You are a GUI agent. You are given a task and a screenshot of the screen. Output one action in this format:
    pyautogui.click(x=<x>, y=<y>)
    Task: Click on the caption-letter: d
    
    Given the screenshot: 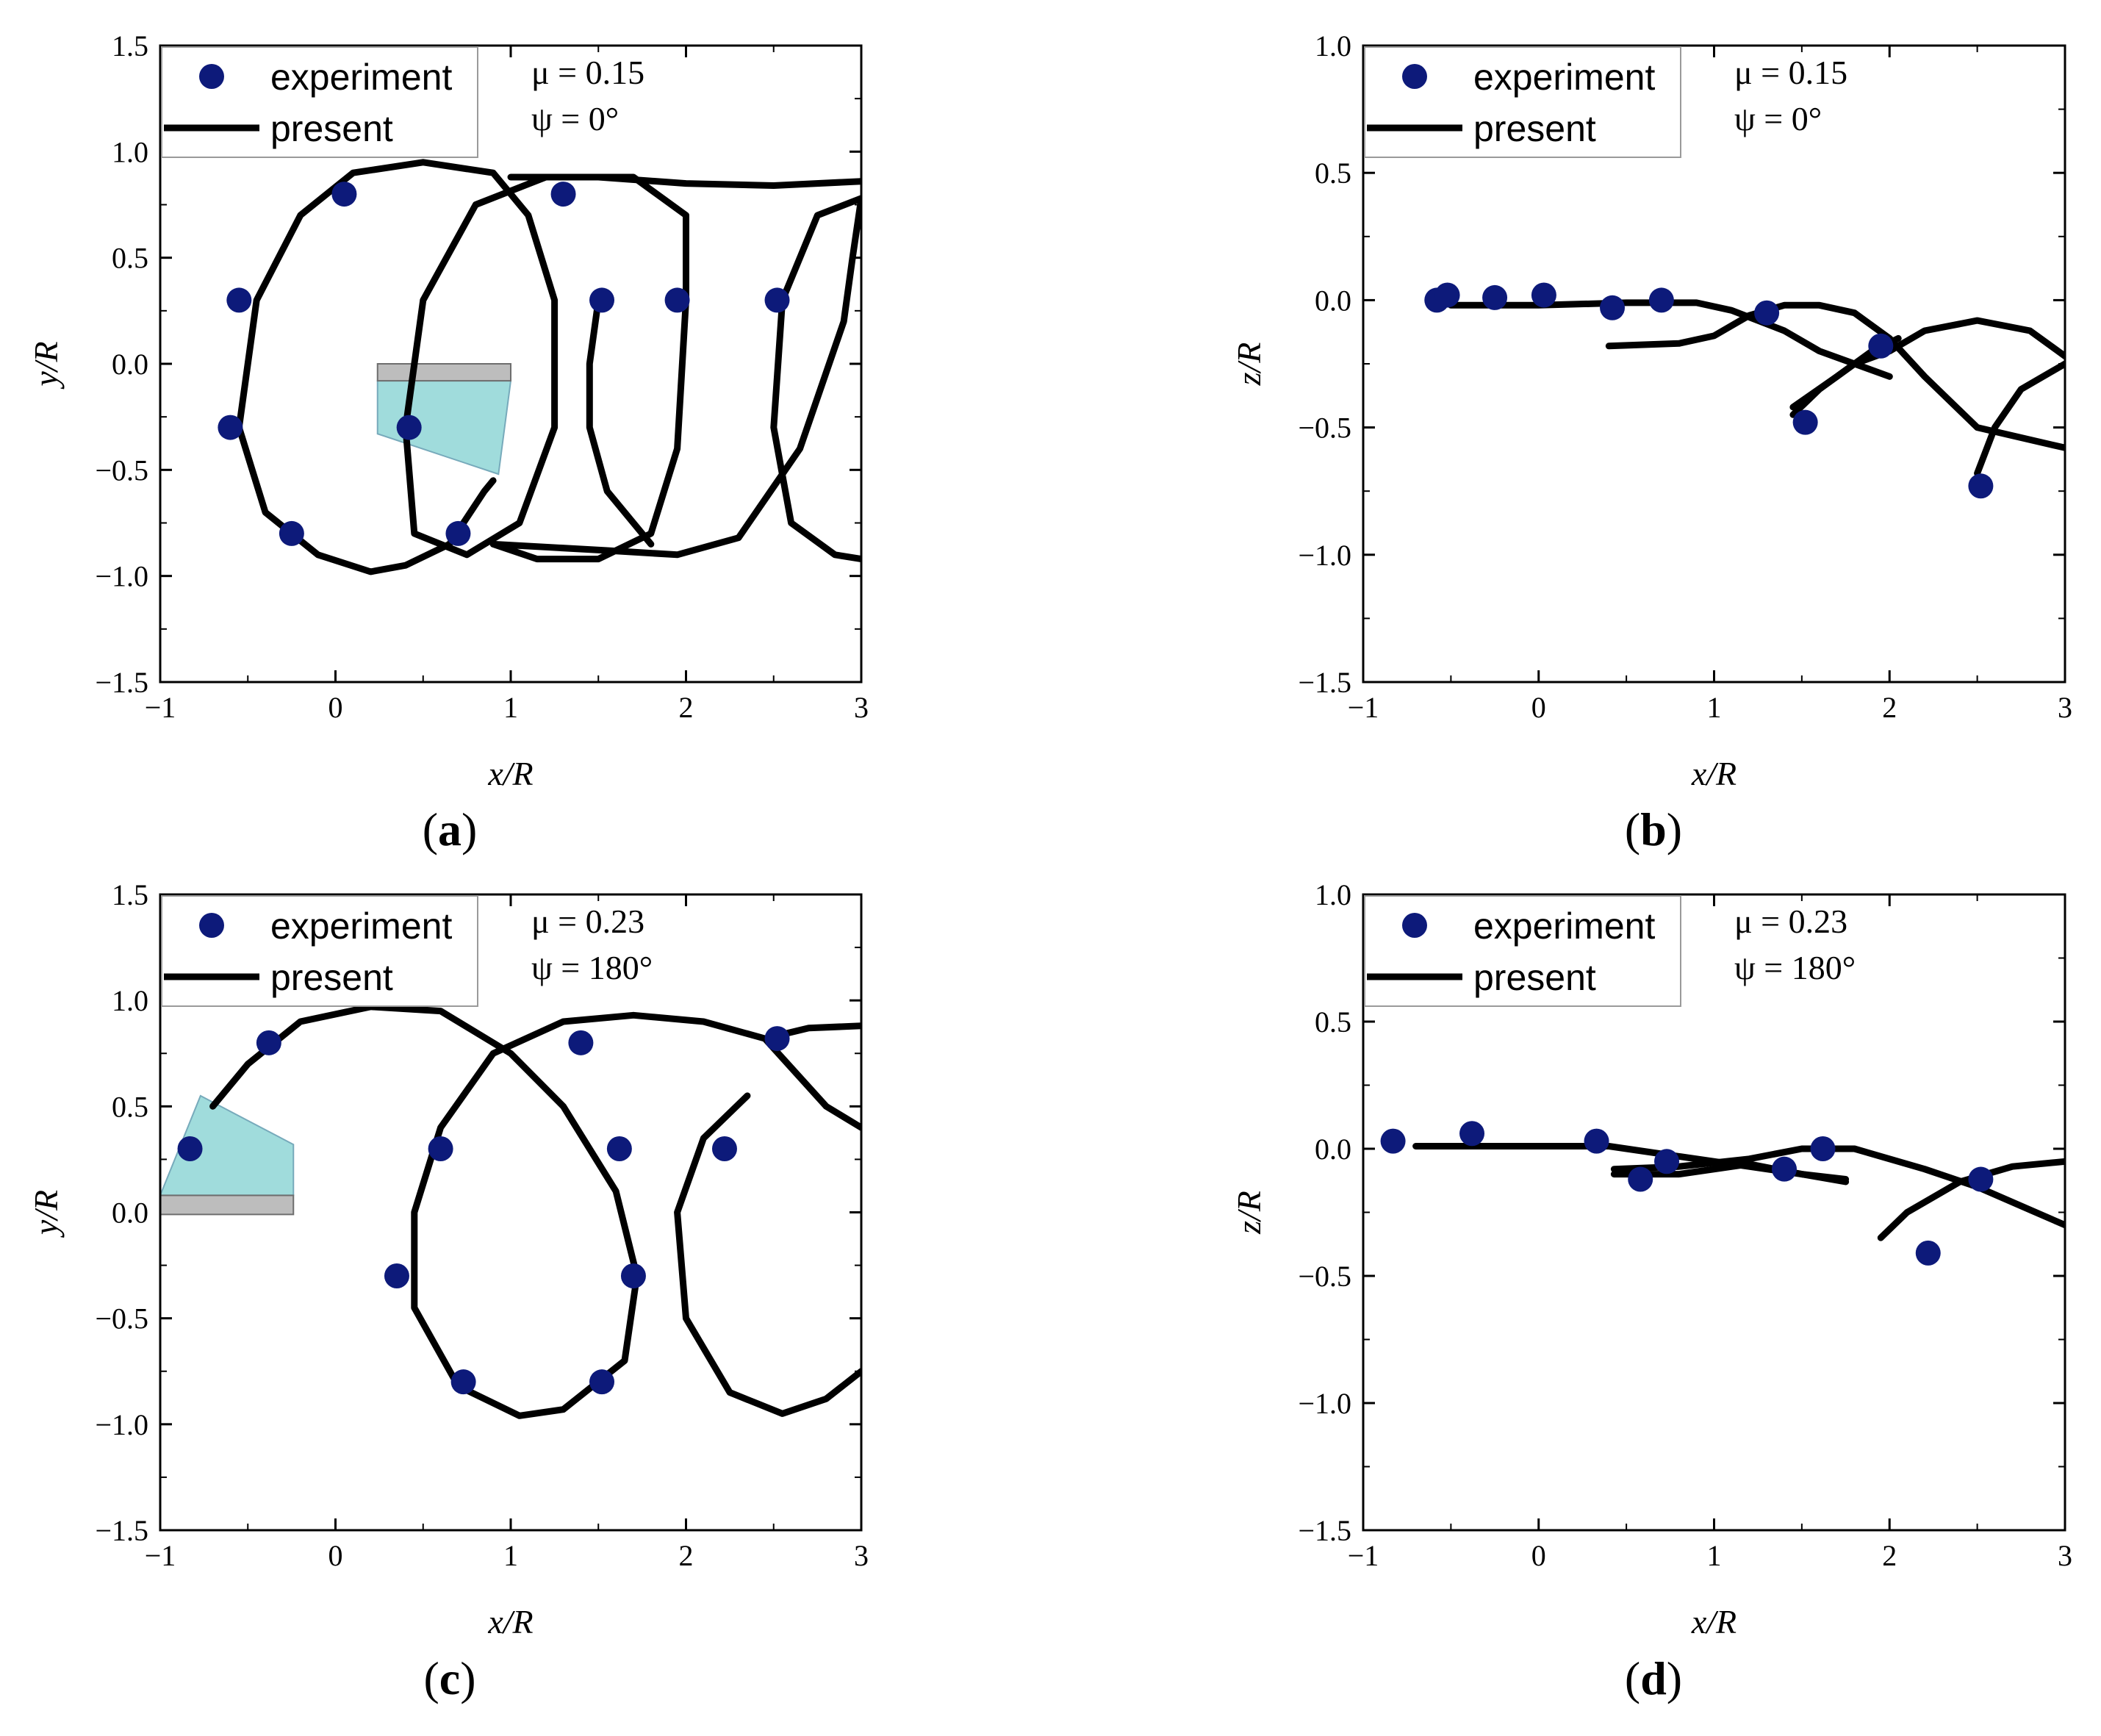 What is the action you would take?
    pyautogui.click(x=1653, y=1678)
    